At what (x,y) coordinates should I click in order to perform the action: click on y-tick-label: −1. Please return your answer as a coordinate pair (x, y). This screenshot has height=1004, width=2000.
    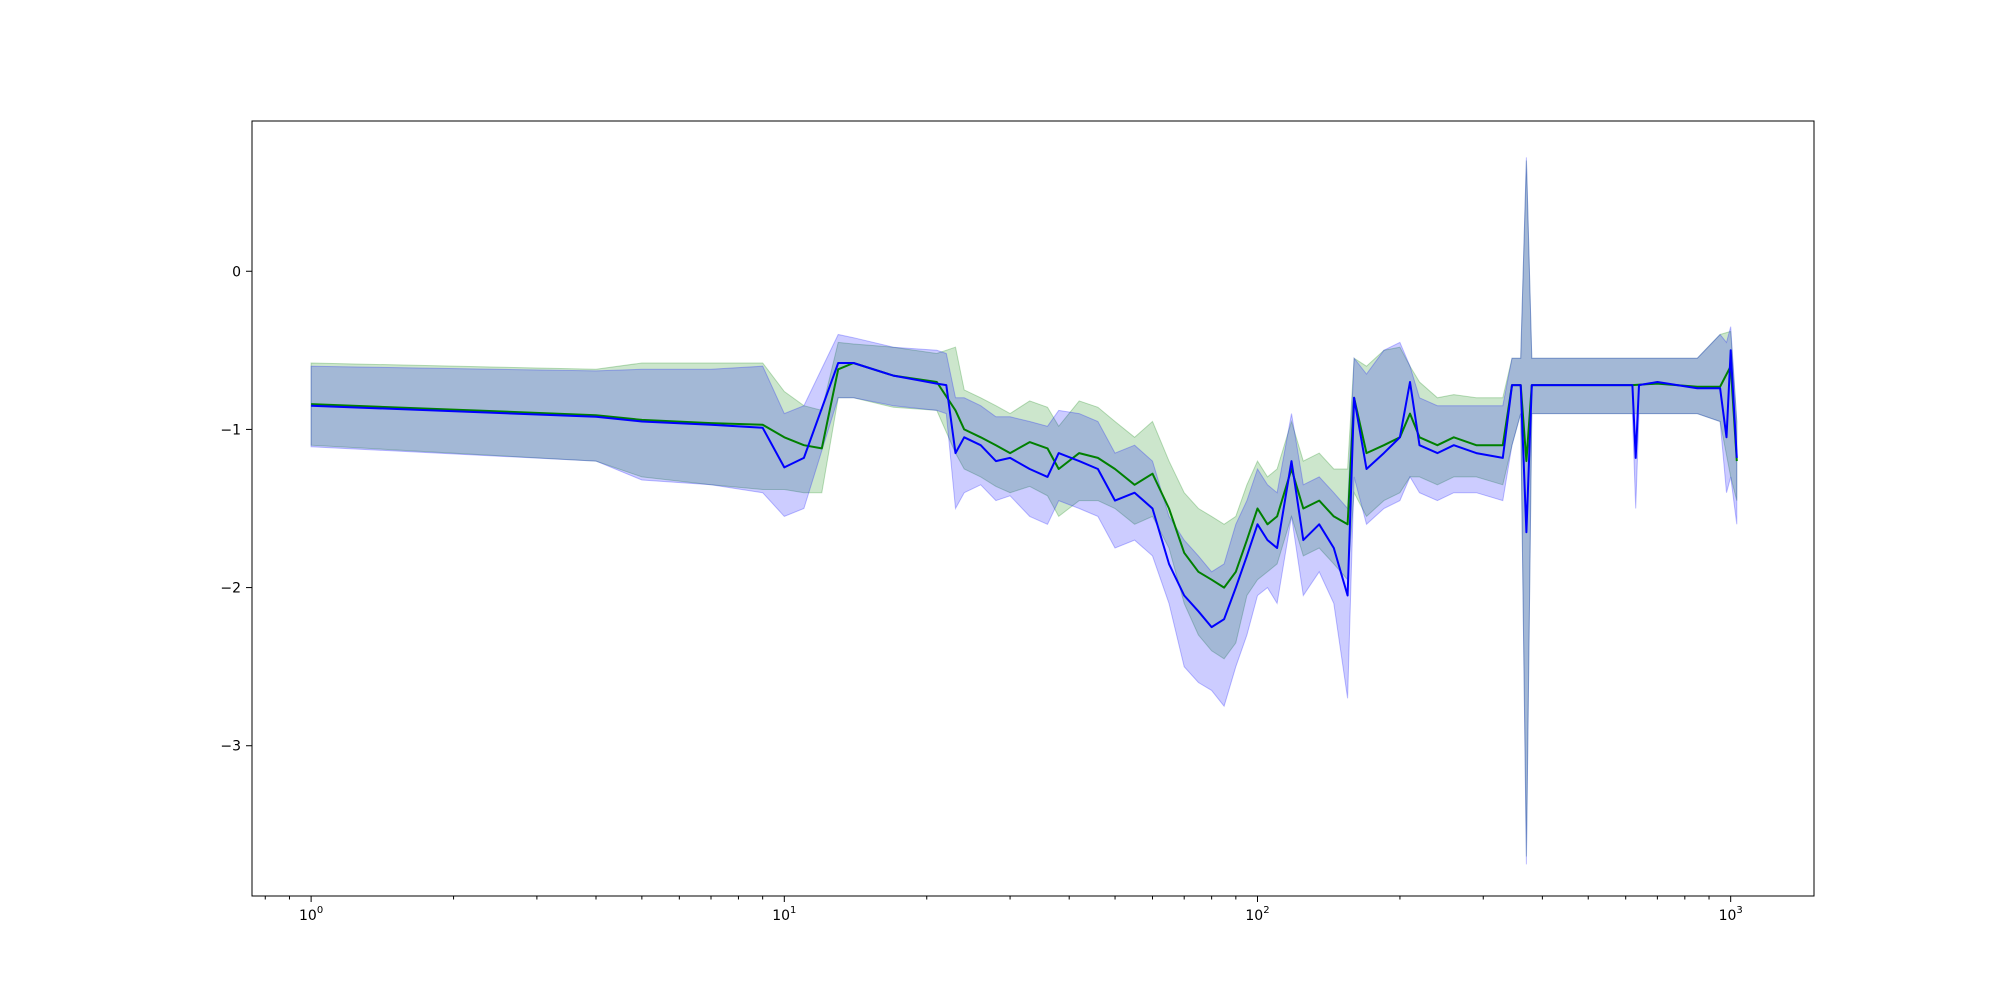
    Looking at the image, I should click on (230, 430).